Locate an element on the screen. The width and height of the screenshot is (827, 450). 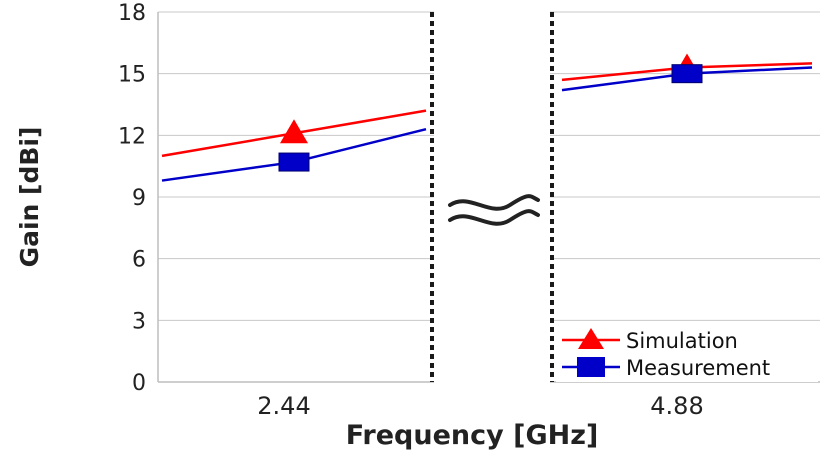
legend-label-simulation: Simulation is located at coordinates (682, 341).